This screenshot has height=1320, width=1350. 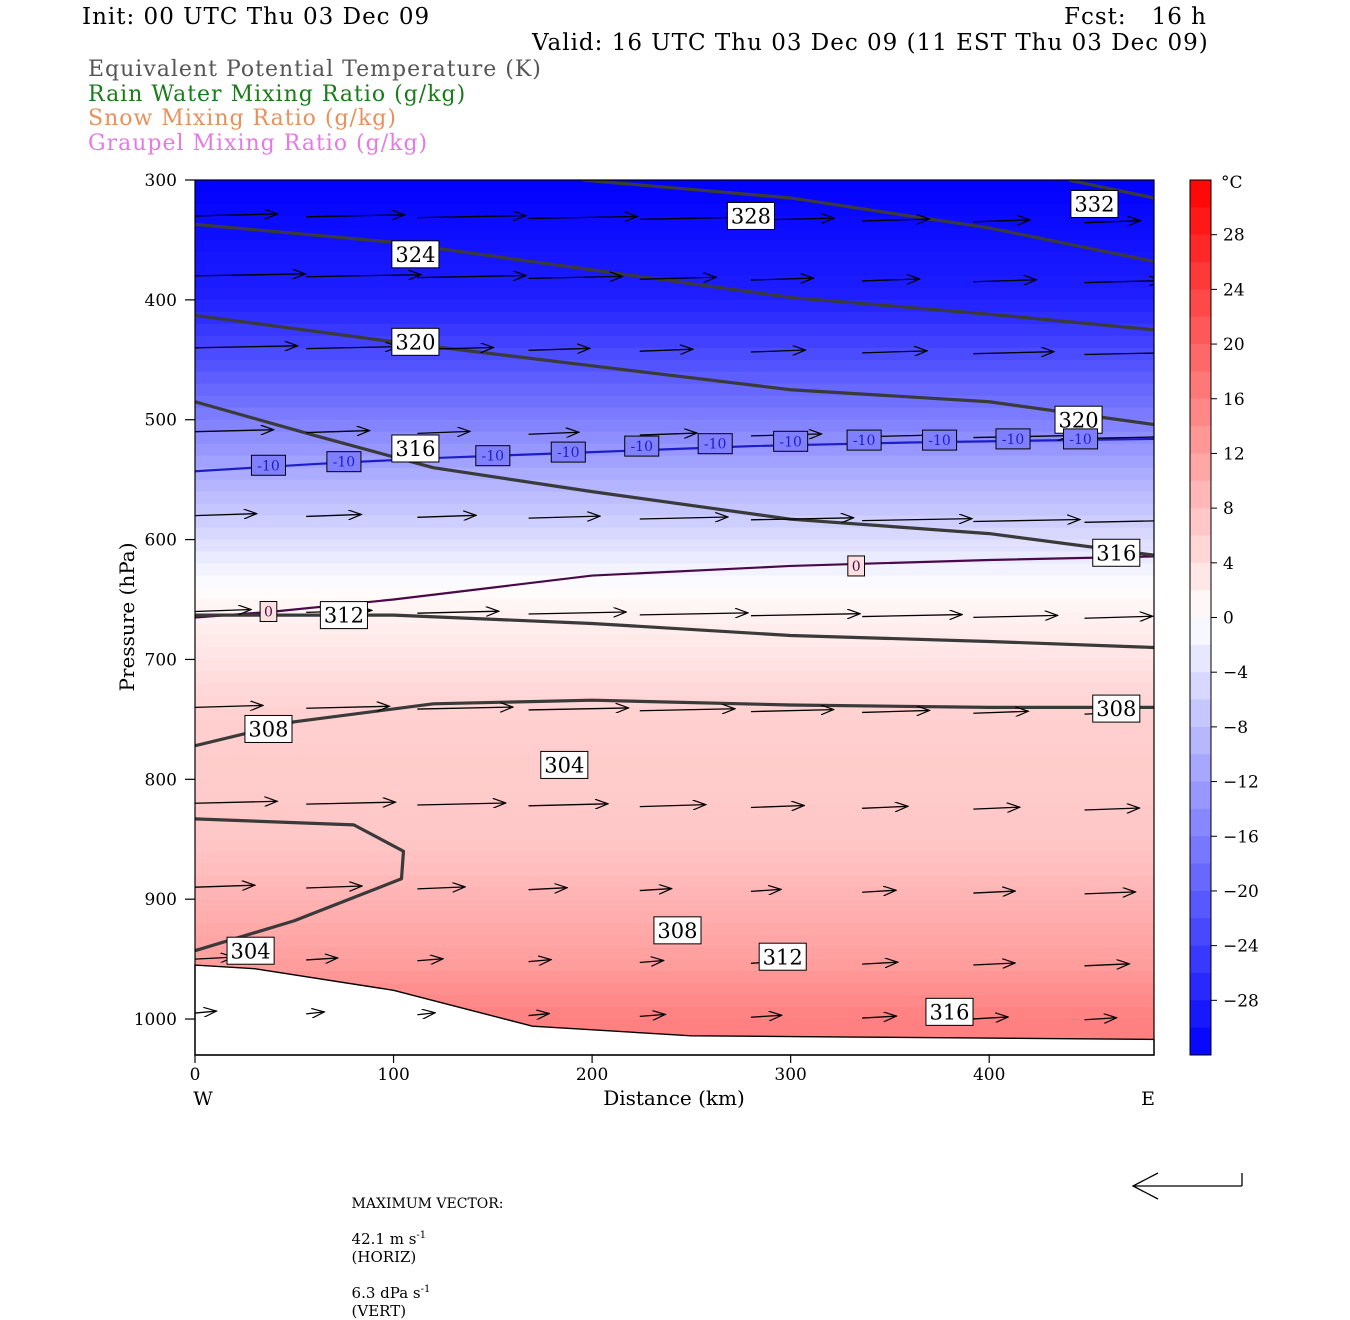 What do you see at coordinates (393, 1075) in the screenshot?
I see `x-tick-label: 100` at bounding box center [393, 1075].